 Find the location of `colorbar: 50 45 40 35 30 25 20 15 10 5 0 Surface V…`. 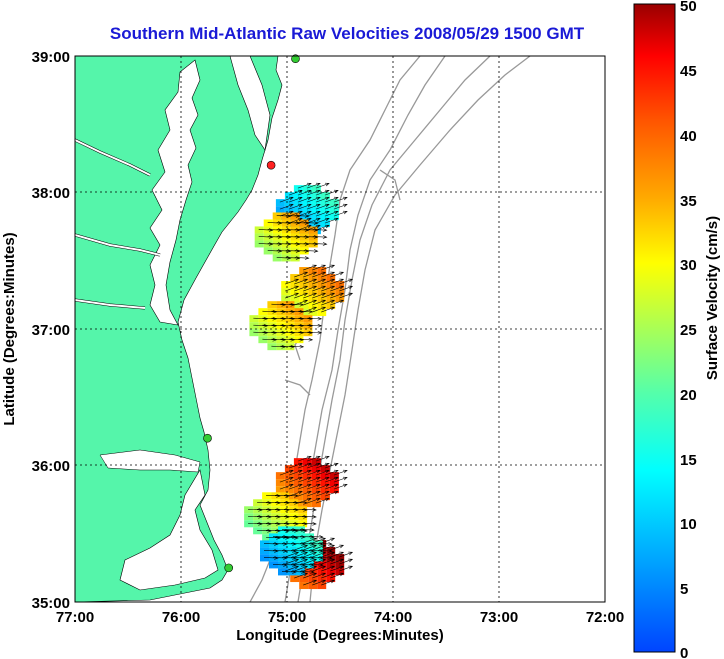

colorbar: 50 45 40 35 30 25 20 15 10 5 0 Surface V… is located at coordinates (677, 329).